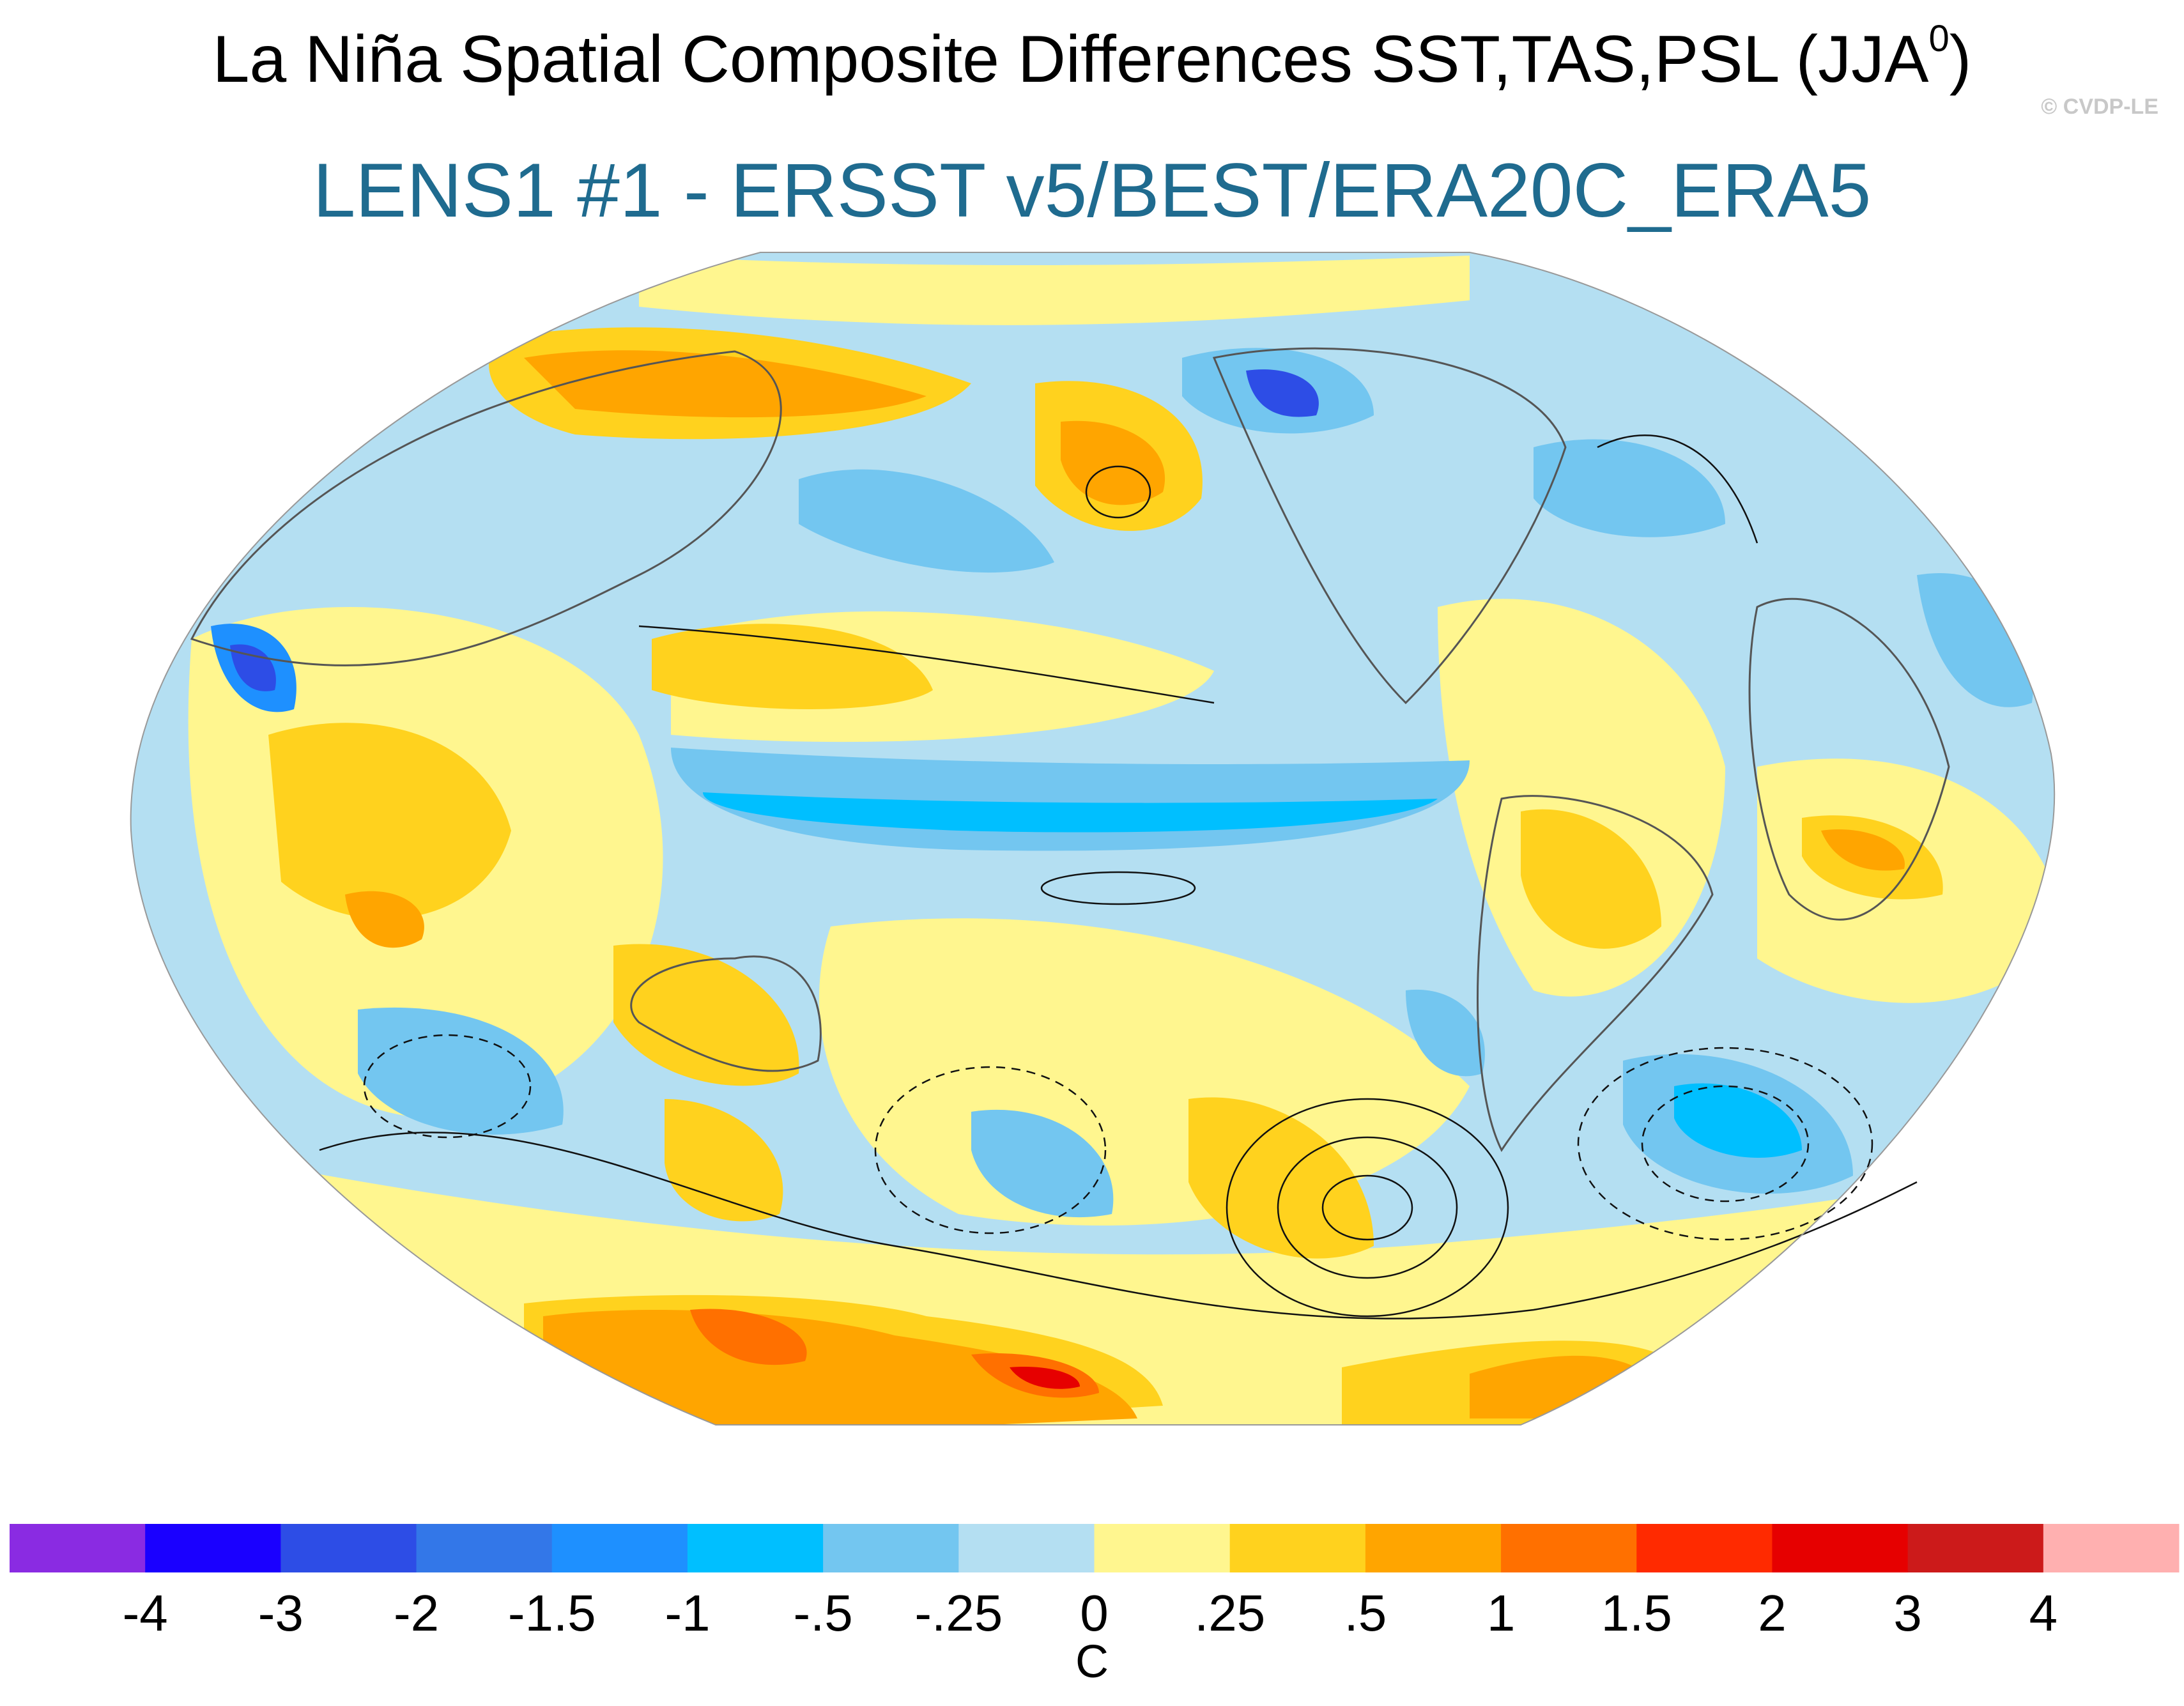  Describe the element at coordinates (1960, 59) in the screenshot. I see `title-close: )` at that location.